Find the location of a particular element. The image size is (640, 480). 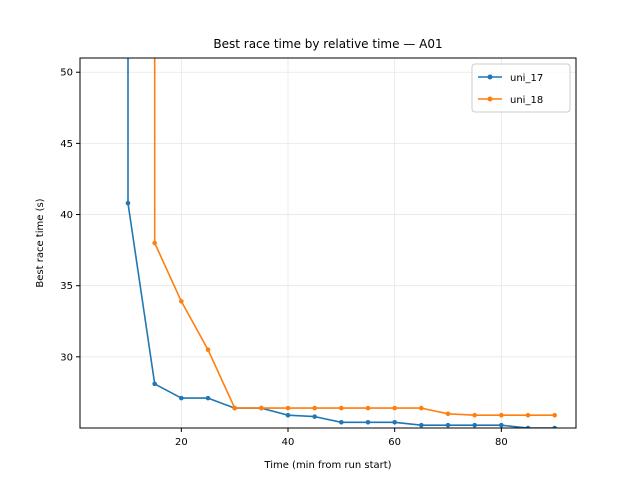

y-axis-label: Best race time (s) is located at coordinates (40, 242).